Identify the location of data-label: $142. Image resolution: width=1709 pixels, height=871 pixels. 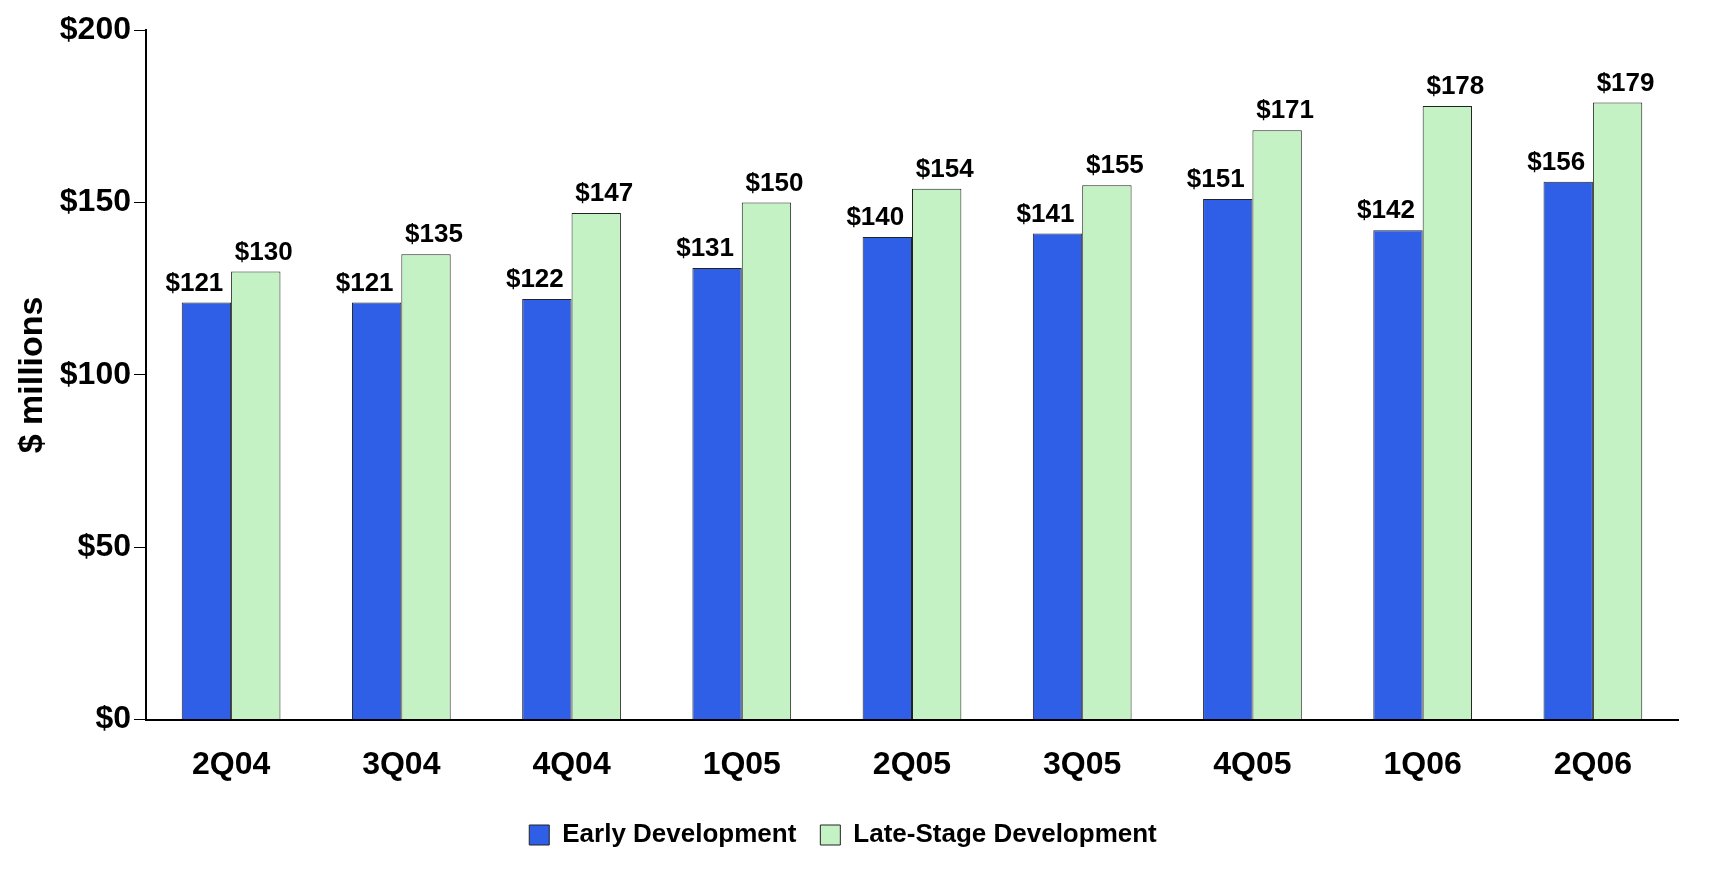
(1386, 209).